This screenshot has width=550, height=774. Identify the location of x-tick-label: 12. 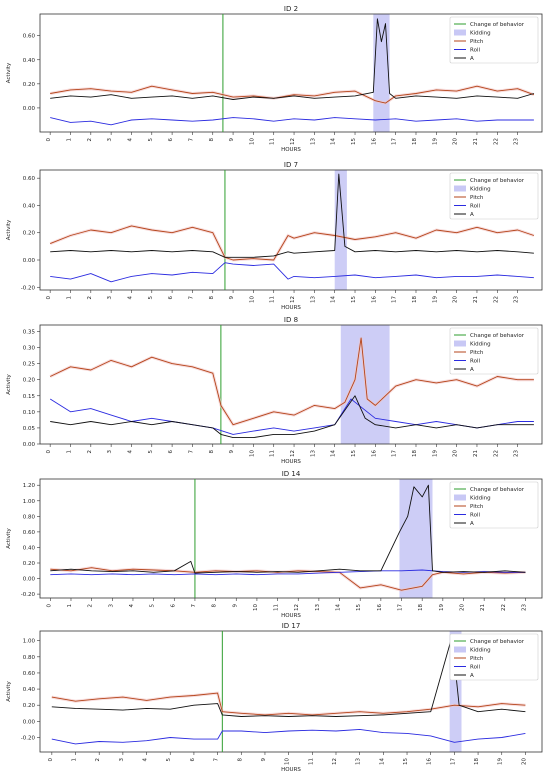
(293, 453).